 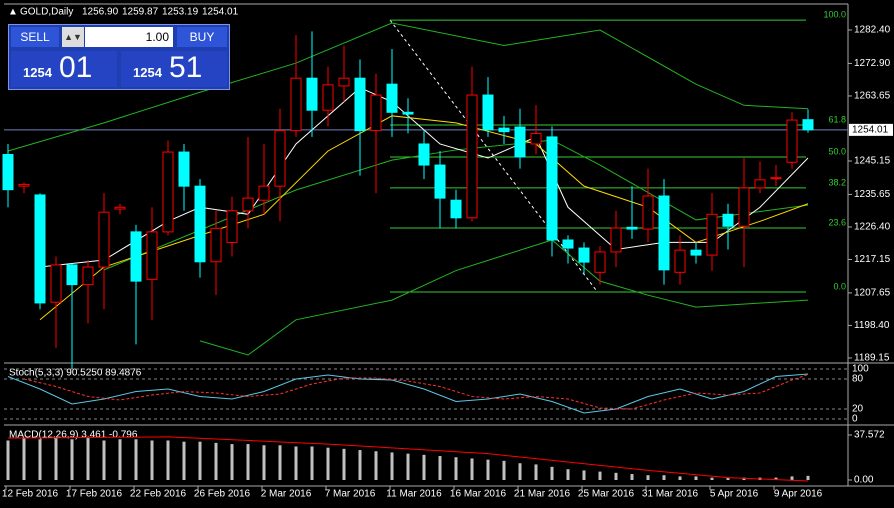 What do you see at coordinates (872, 63) in the screenshot?
I see `y-tick-label: 1272.90` at bounding box center [872, 63].